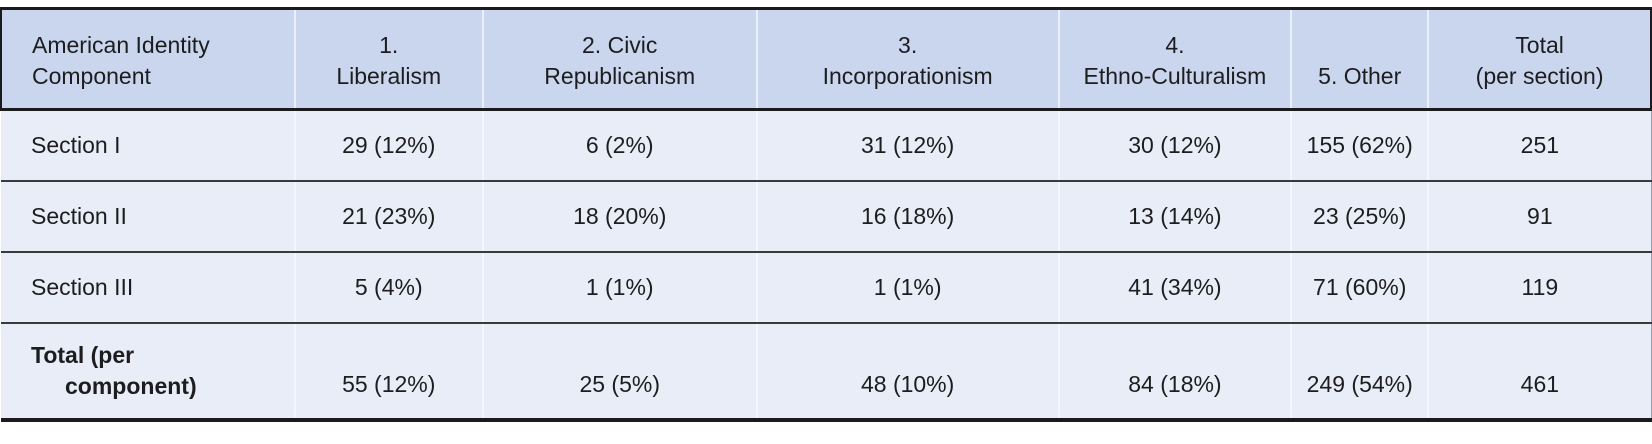 The width and height of the screenshot is (1652, 444). What do you see at coordinates (907, 59) in the screenshot?
I see `col-header-incorporationism: 3. Incorporationism` at bounding box center [907, 59].